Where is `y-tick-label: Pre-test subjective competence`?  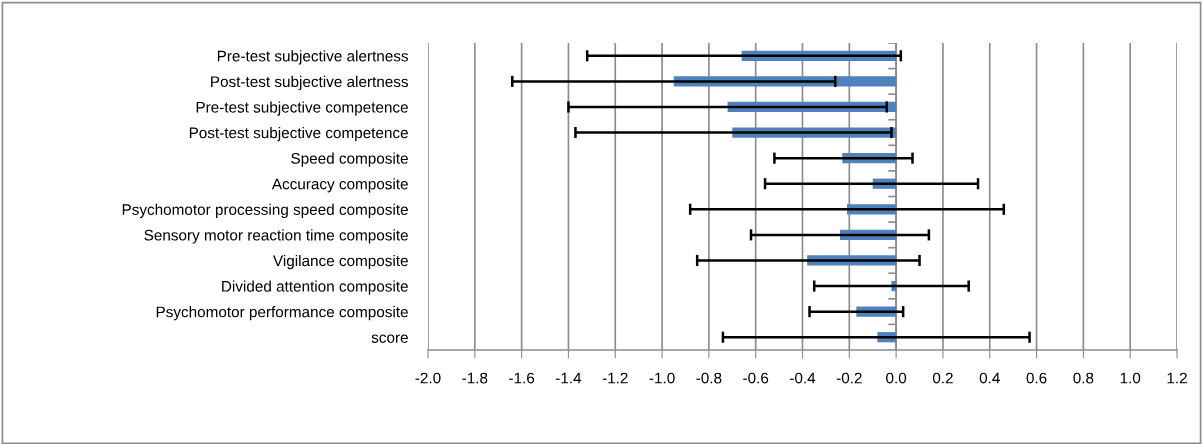 y-tick-label: Pre-test subjective competence is located at coordinates (302, 108).